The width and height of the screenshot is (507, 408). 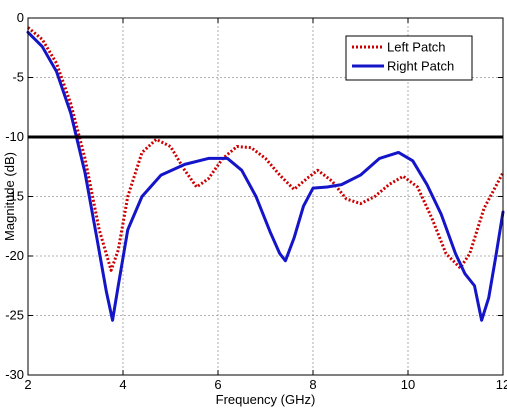 What do you see at coordinates (122, 384) in the screenshot?
I see `x-tick-label: 4` at bounding box center [122, 384].